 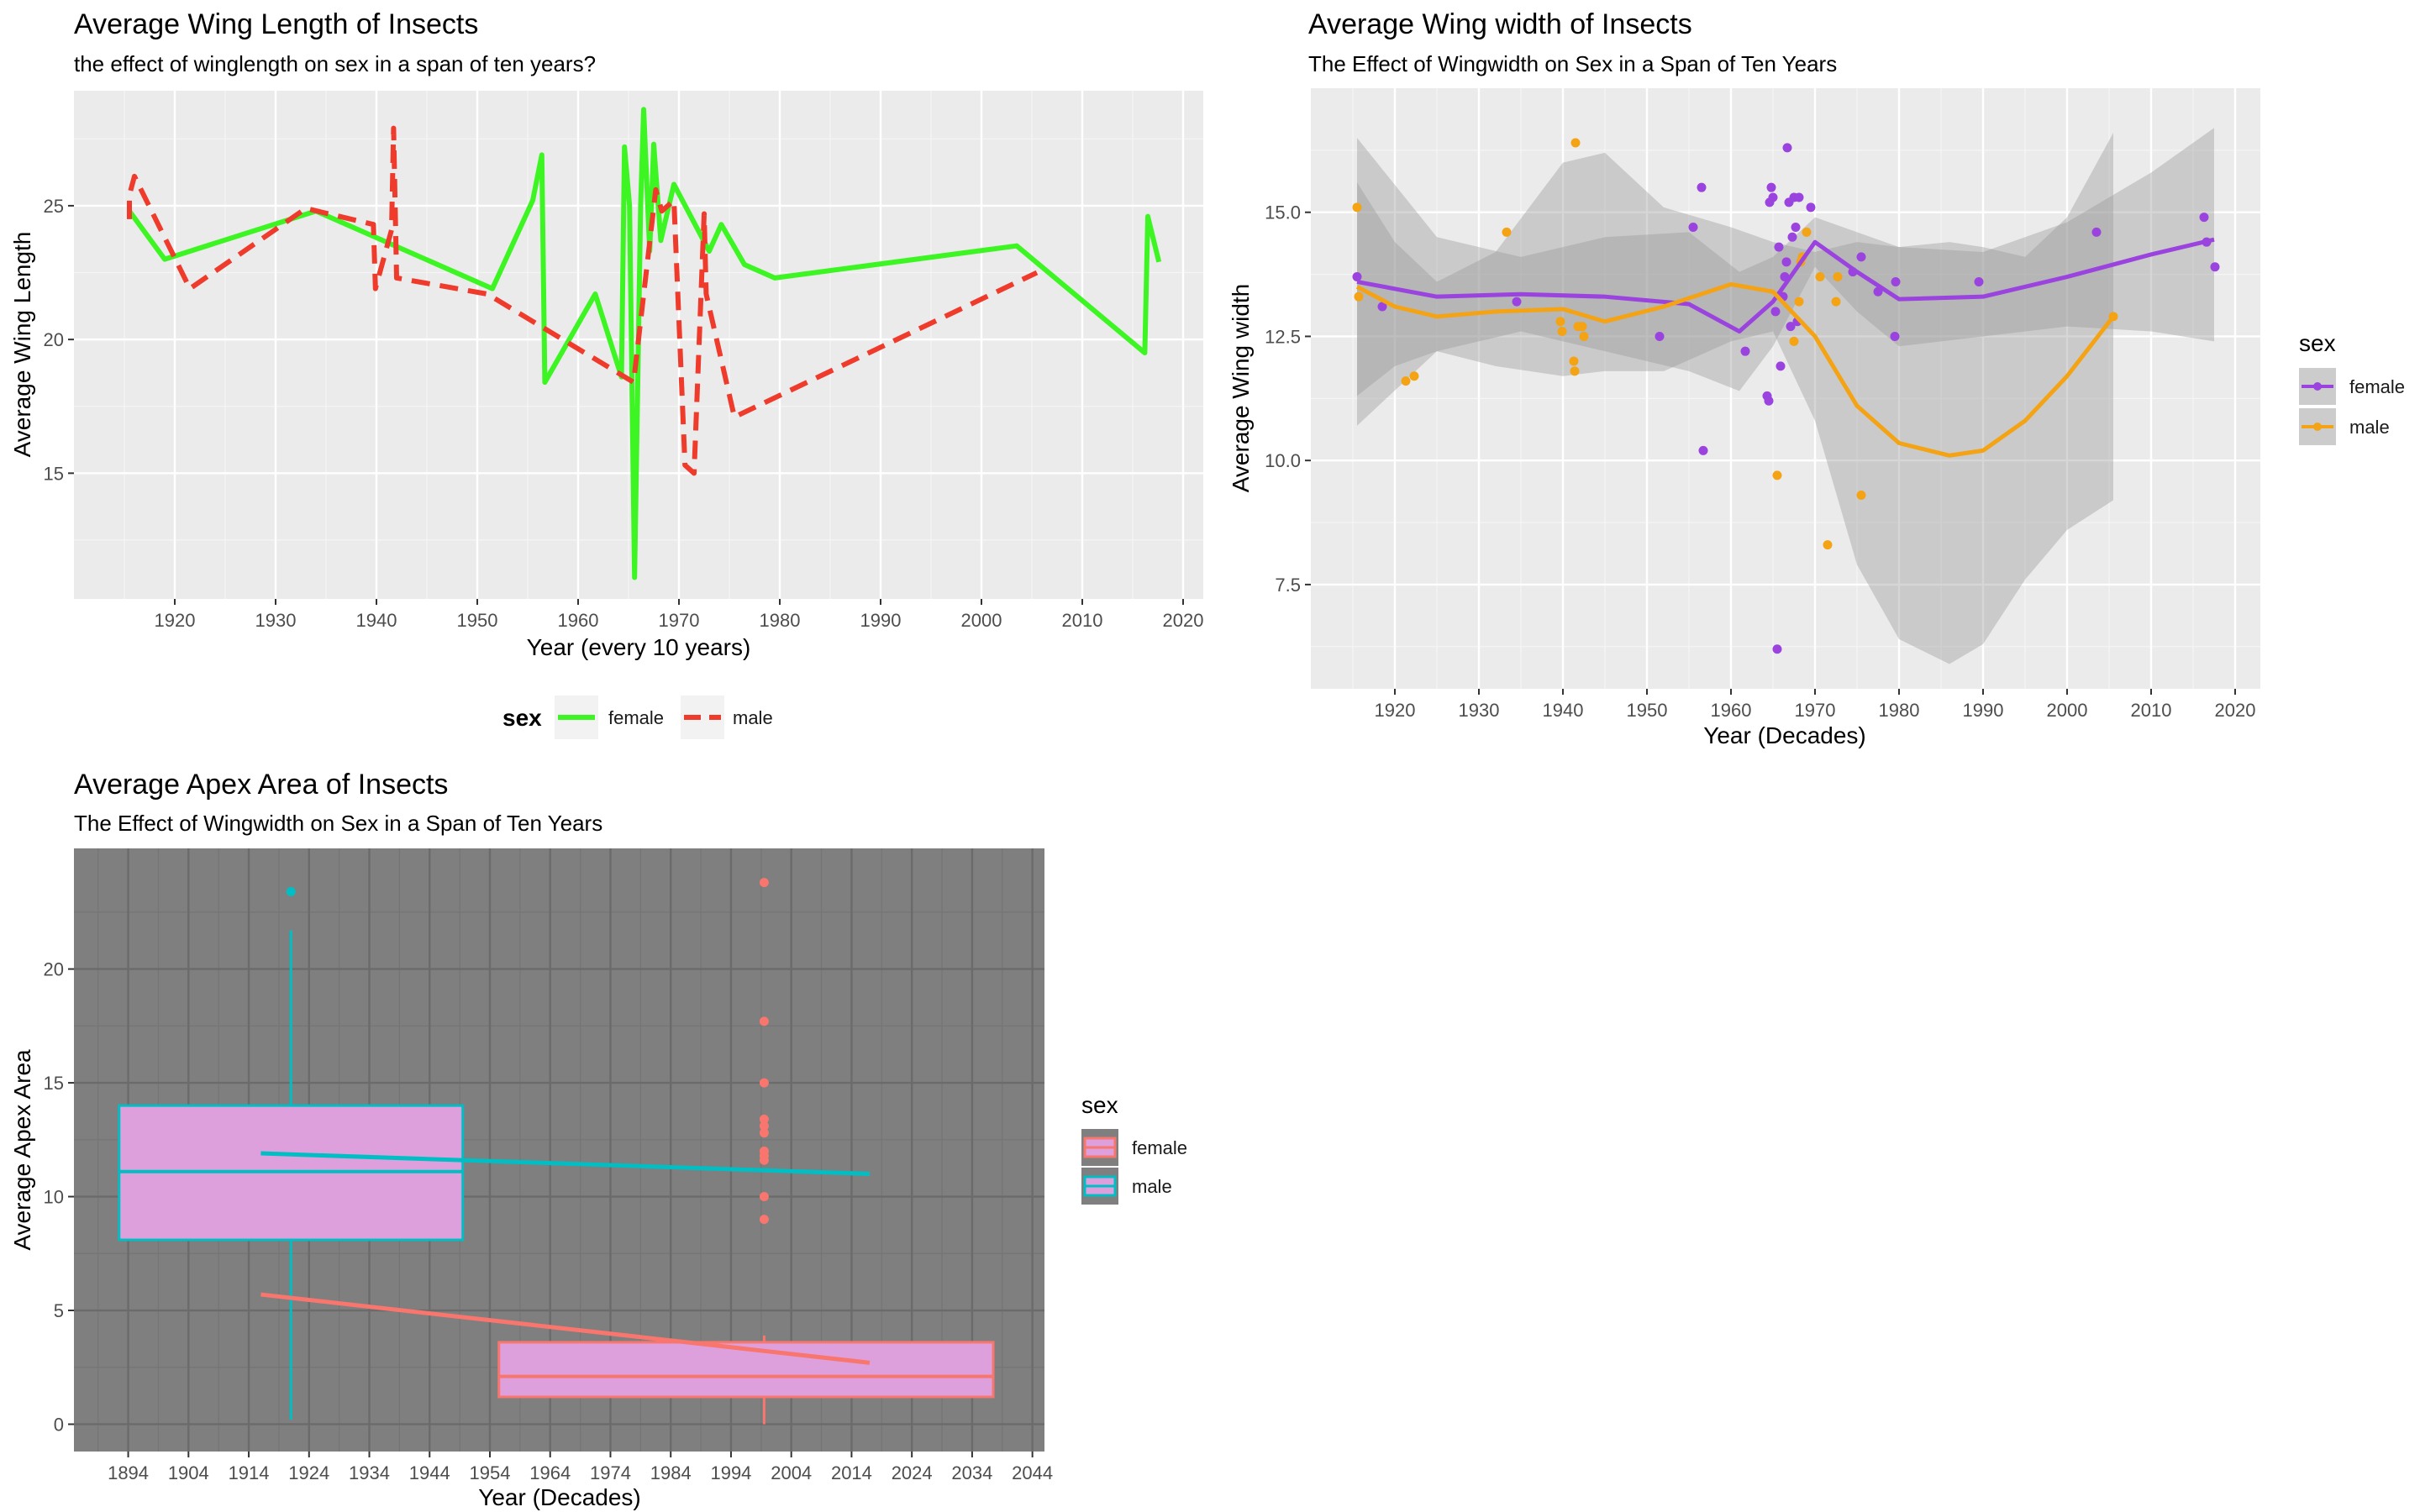 I want to click on x-tick-label: 1954, so click(x=491, y=1472).